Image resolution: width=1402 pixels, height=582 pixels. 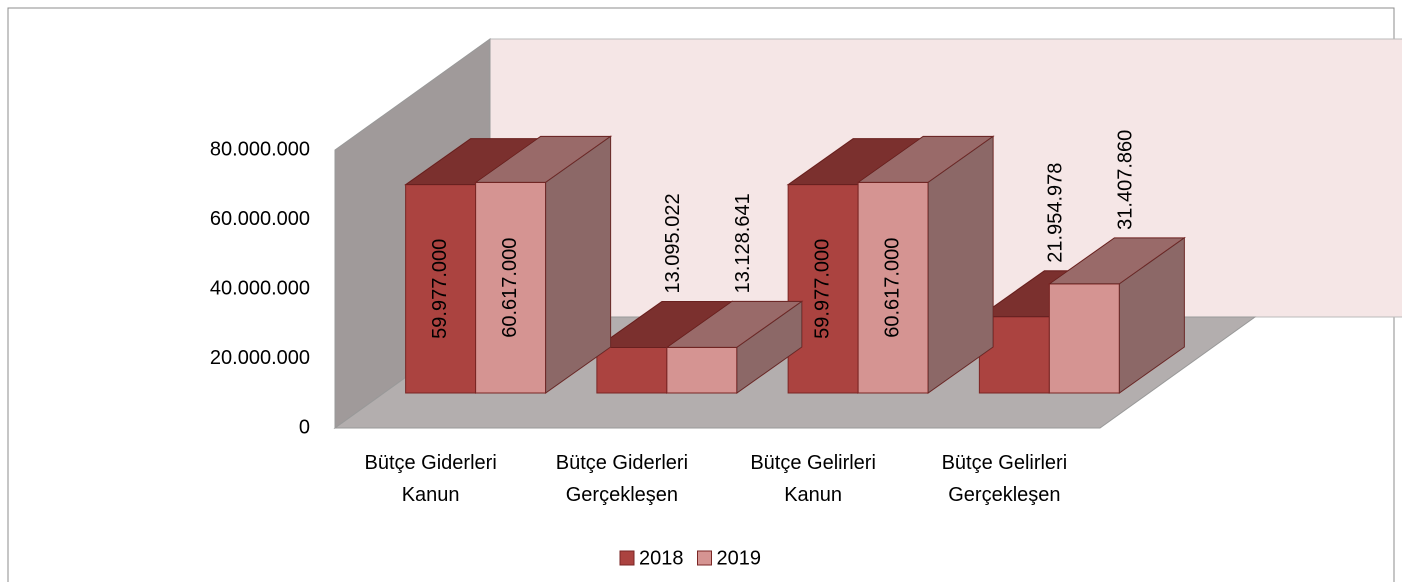 I want to click on legend-label: 2018, so click(x=661, y=558).